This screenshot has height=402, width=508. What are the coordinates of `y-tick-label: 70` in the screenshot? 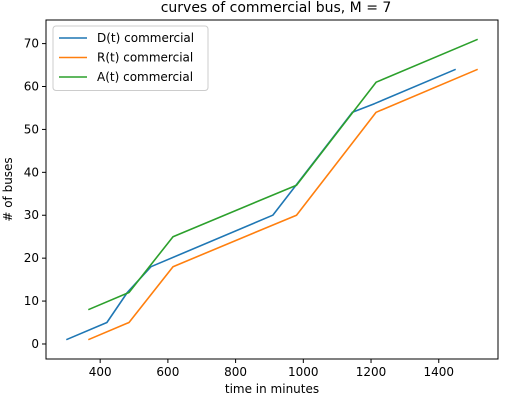 It's located at (31, 44).